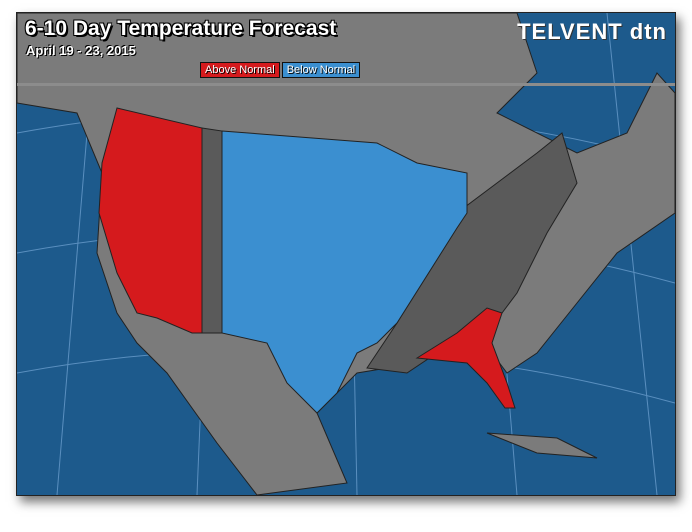  Describe the element at coordinates (542, 445) in the screenshot. I see `land-cuba` at that location.